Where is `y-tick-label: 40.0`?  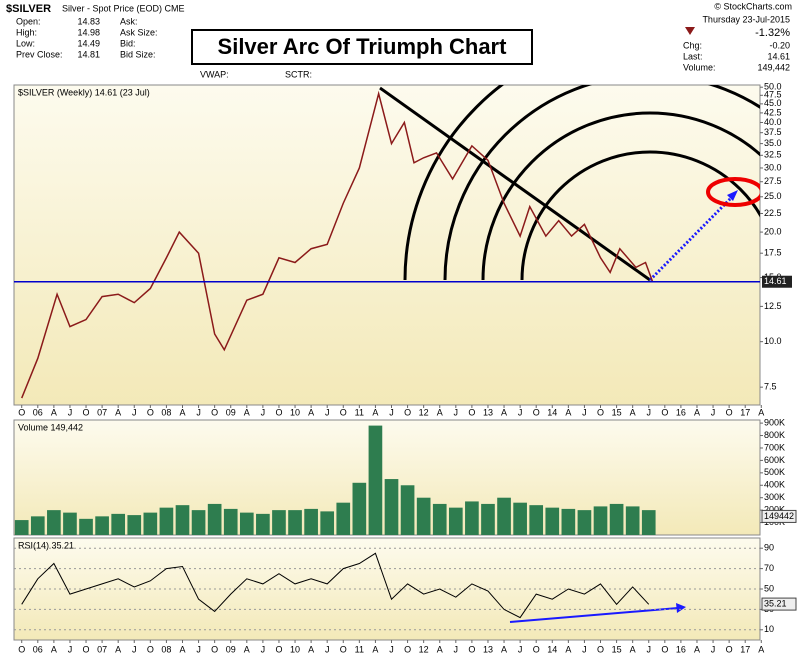 y-tick-label: 40.0 is located at coordinates (773, 122).